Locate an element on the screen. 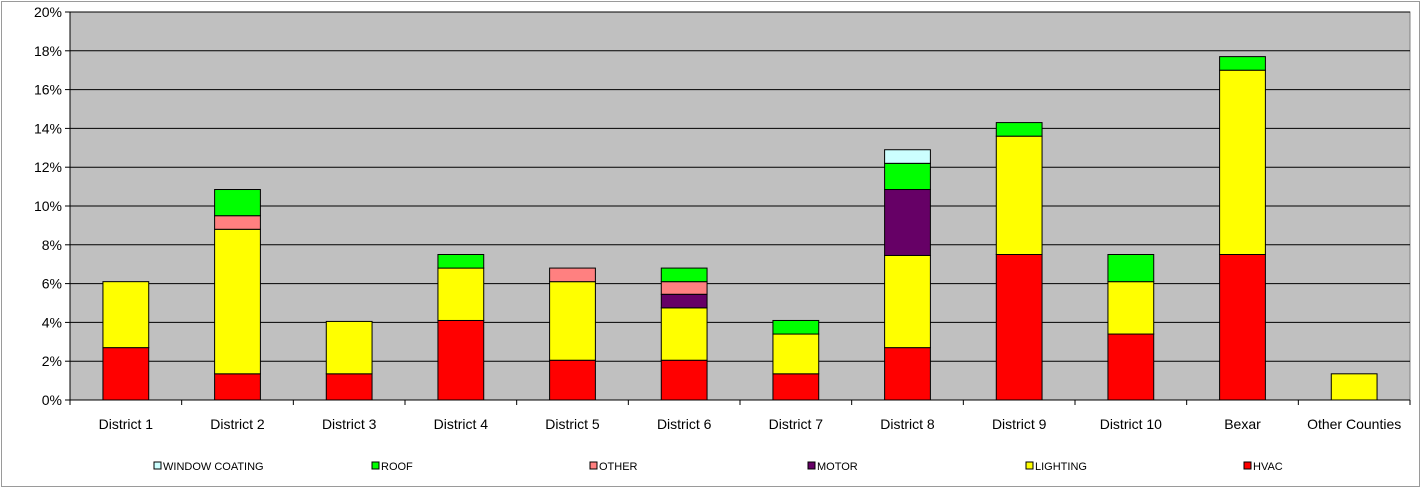  y-tick-label: 10% is located at coordinates (48, 206).